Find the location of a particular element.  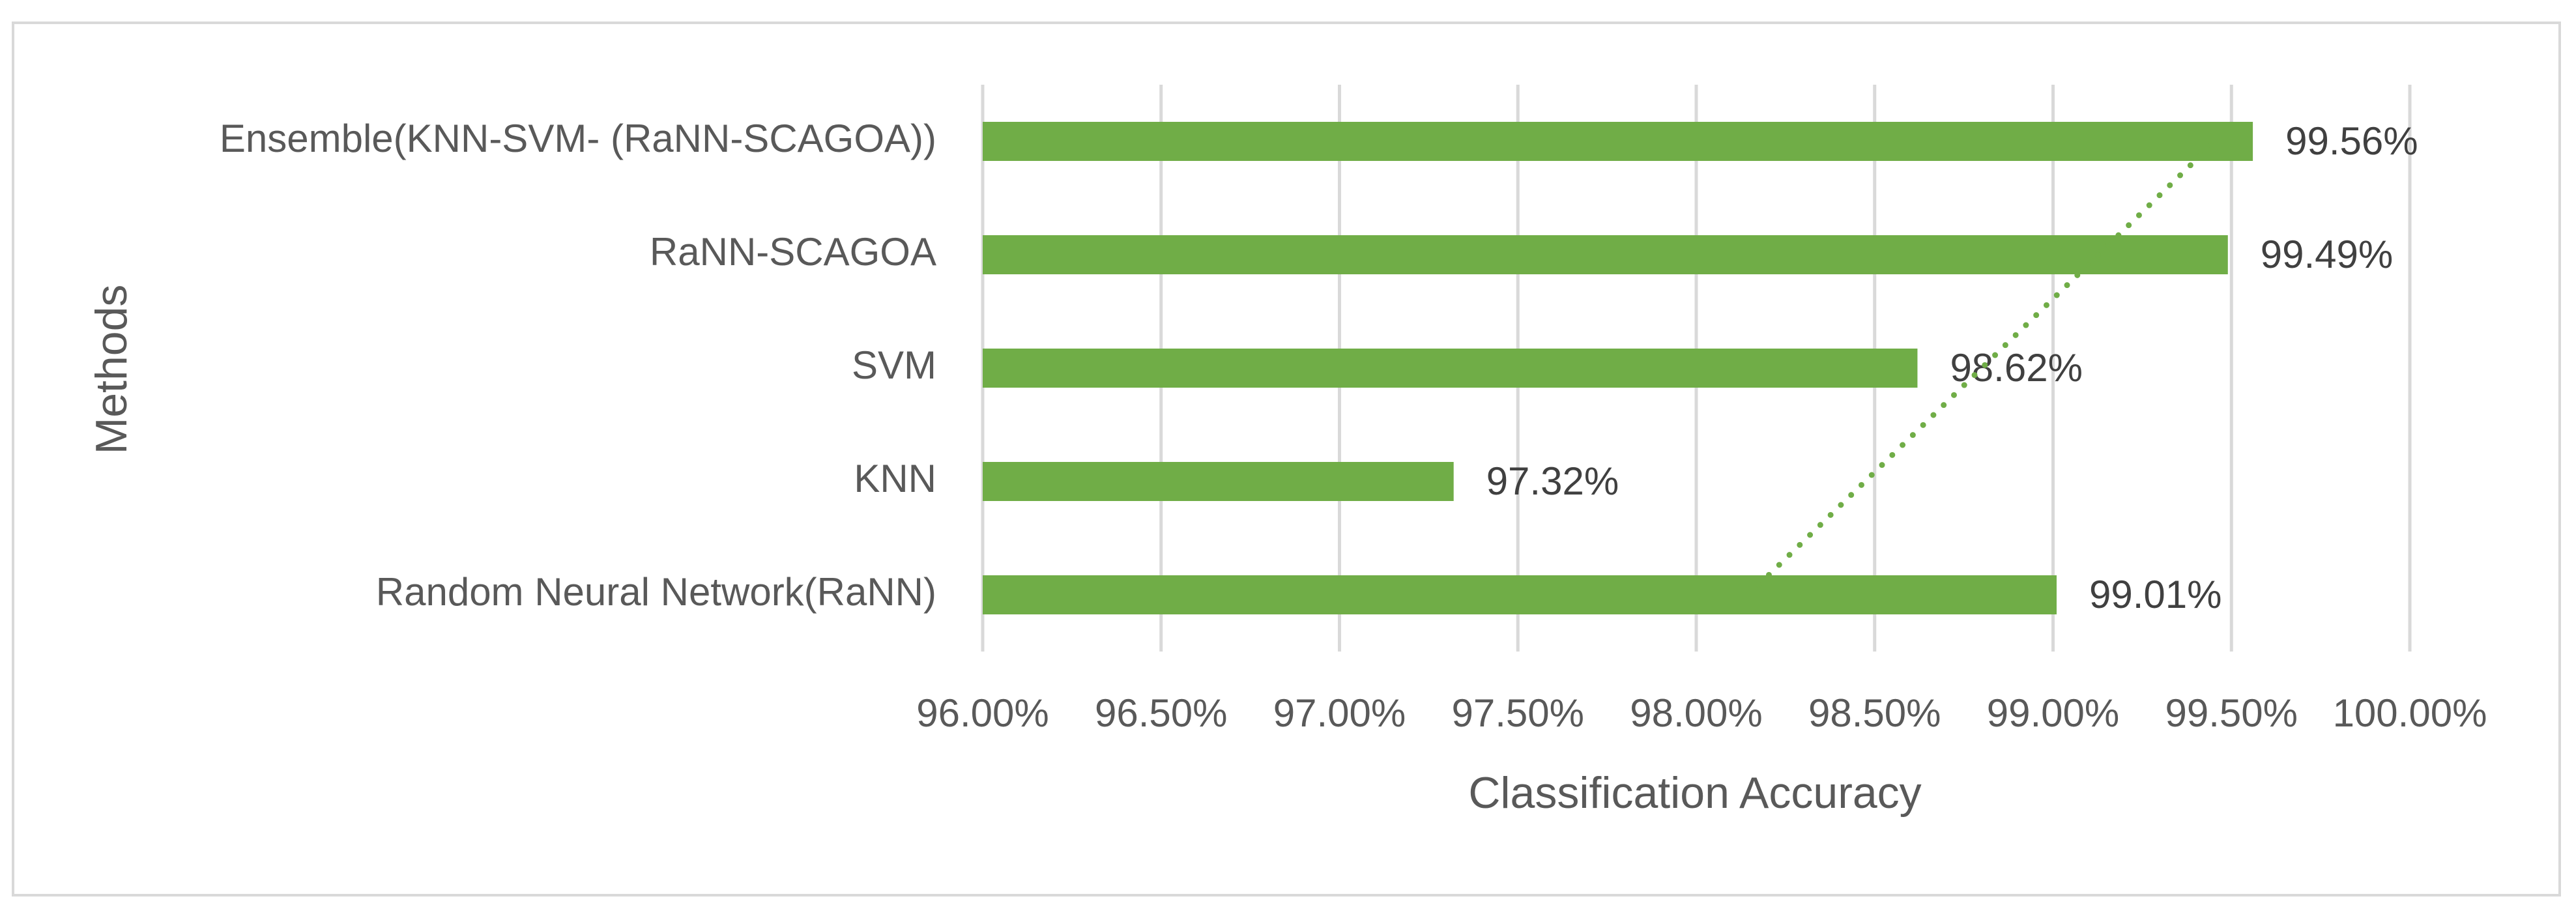

data-label: 97.32% is located at coordinates (1552, 481).